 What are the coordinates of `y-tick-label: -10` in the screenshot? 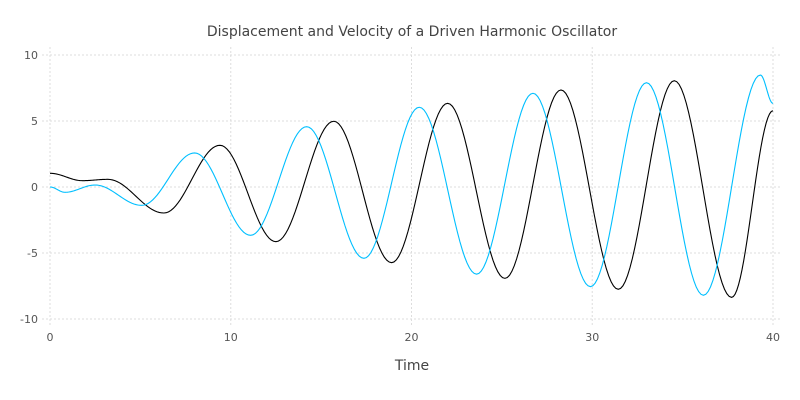 It's located at (29, 319).